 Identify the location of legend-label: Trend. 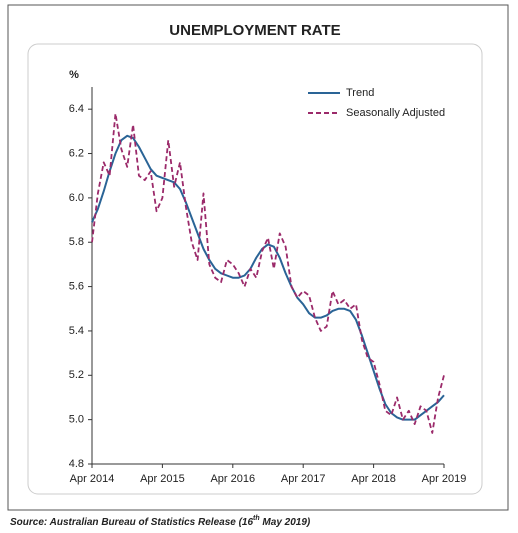
(360, 93).